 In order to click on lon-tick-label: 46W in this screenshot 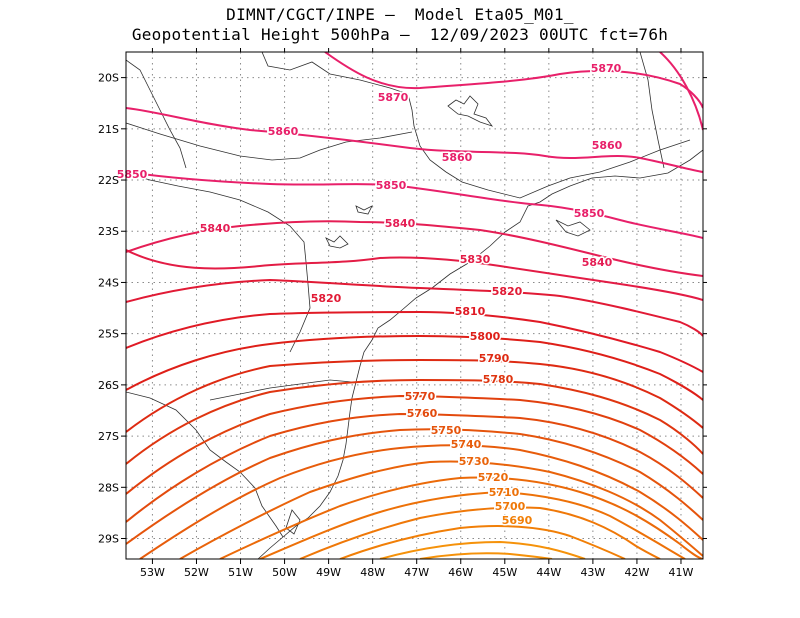, I will do `click(460, 572)`.